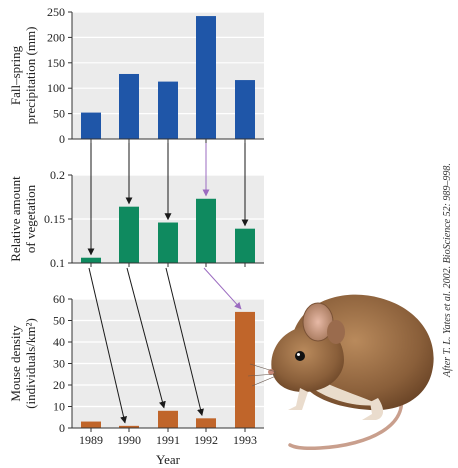 This screenshot has width=458, height=468. What do you see at coordinates (59, 299) in the screenshot?
I see `y-tick-label: 60` at bounding box center [59, 299].